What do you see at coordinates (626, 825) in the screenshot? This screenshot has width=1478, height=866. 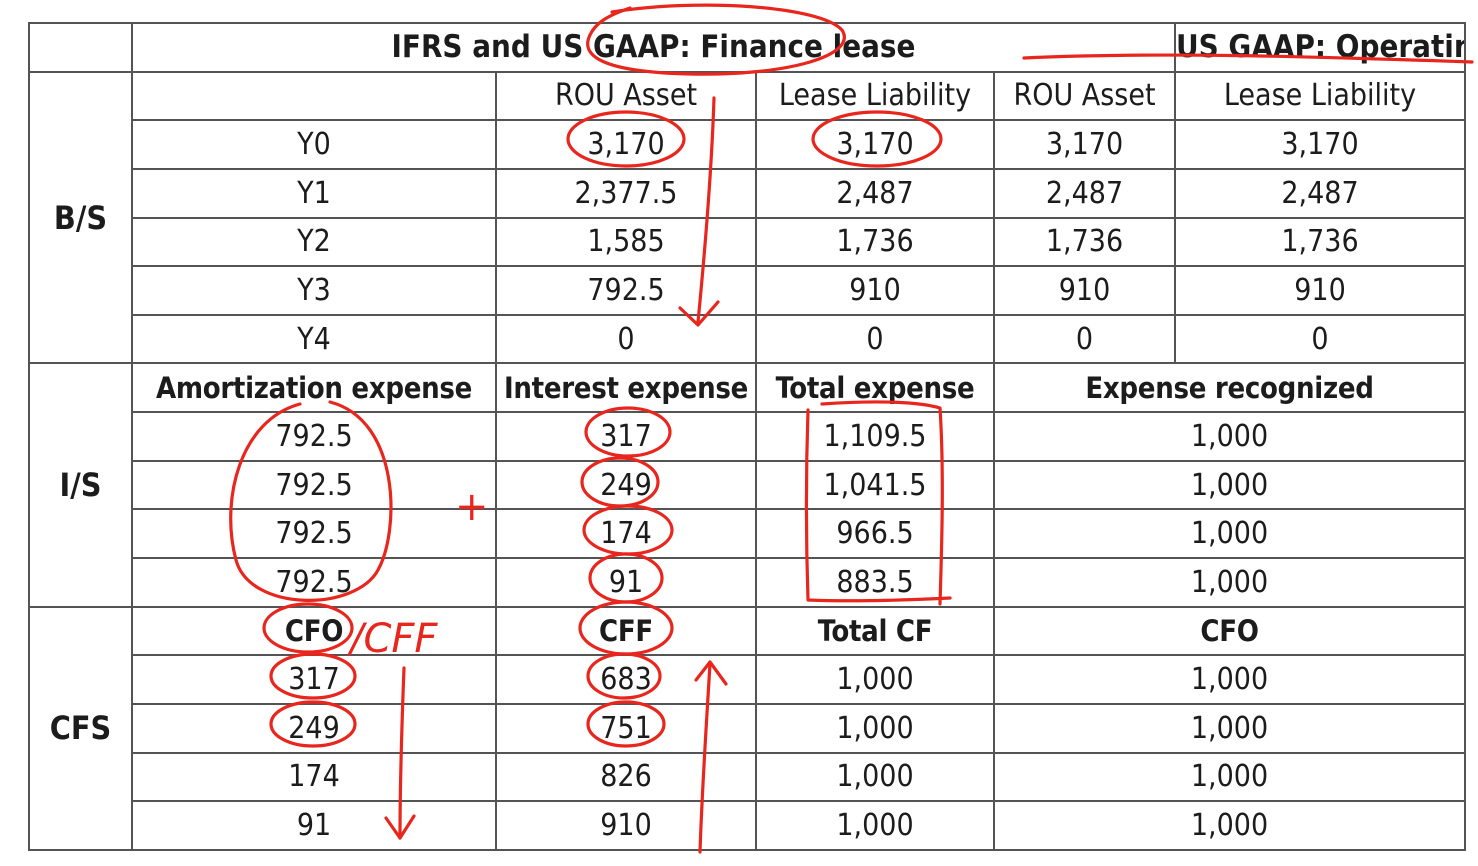 I see `cfs-cff: 910` at bounding box center [626, 825].